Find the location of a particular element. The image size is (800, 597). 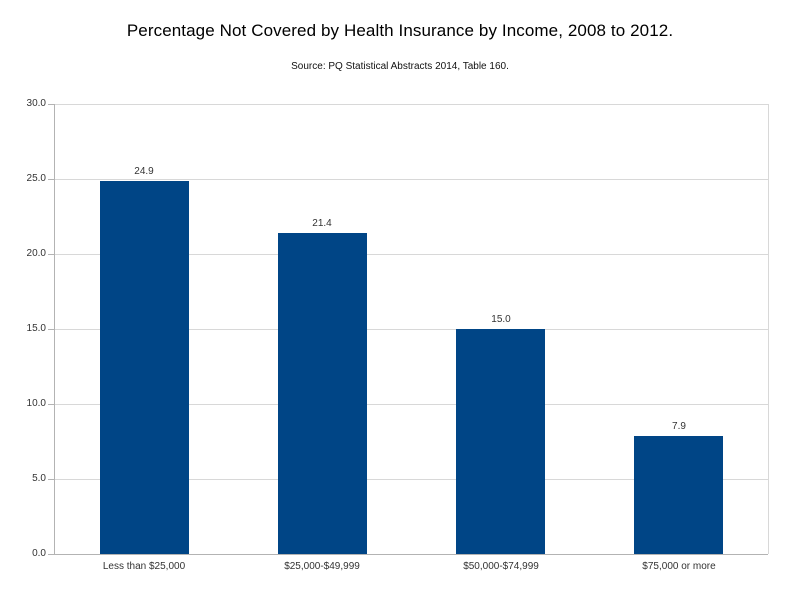

y-axis-tick-label: 5.0 is located at coordinates (39, 478).